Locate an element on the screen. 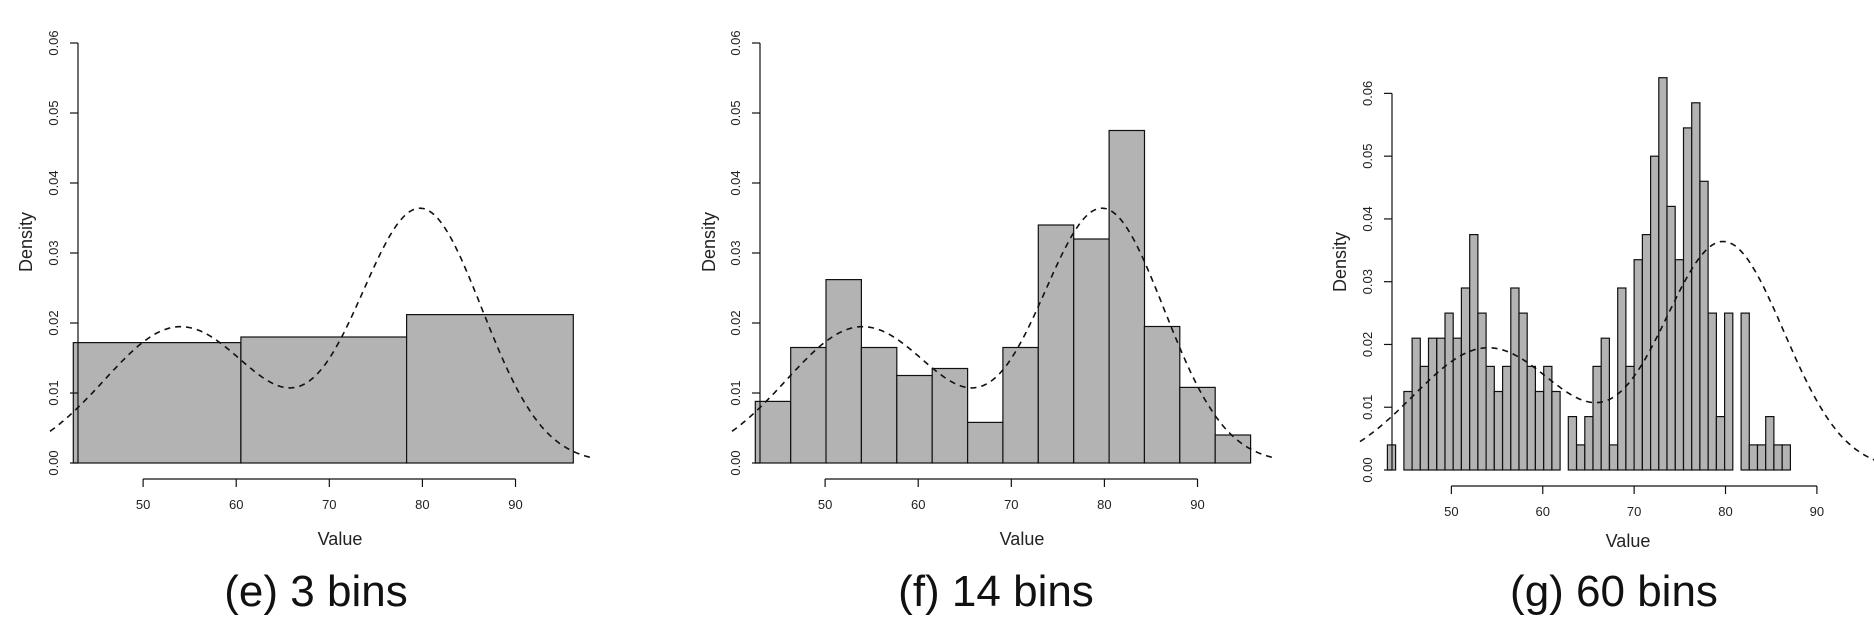  y-tick-label: 0.03 is located at coordinates (53, 252).